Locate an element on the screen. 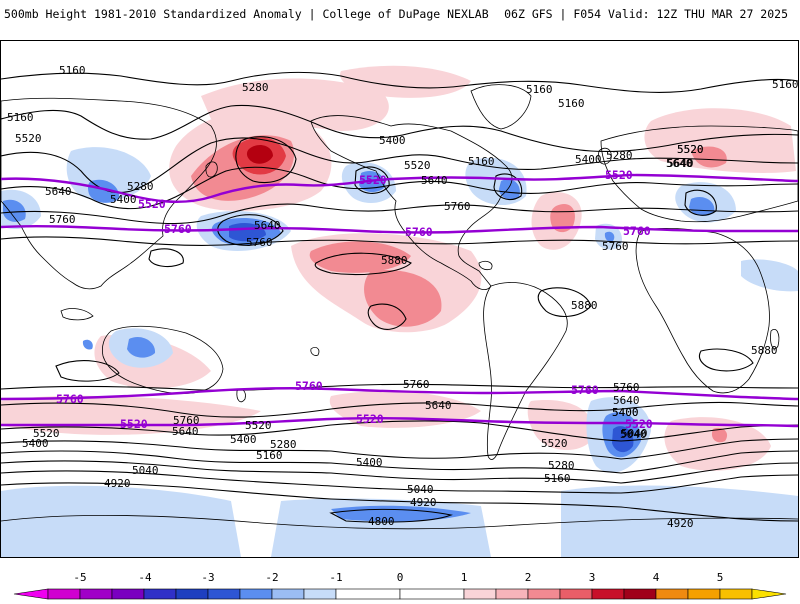 Image resolution: width=800 pixels, height=604 pixels. contour-5880-pac is located at coordinates (387, 316).